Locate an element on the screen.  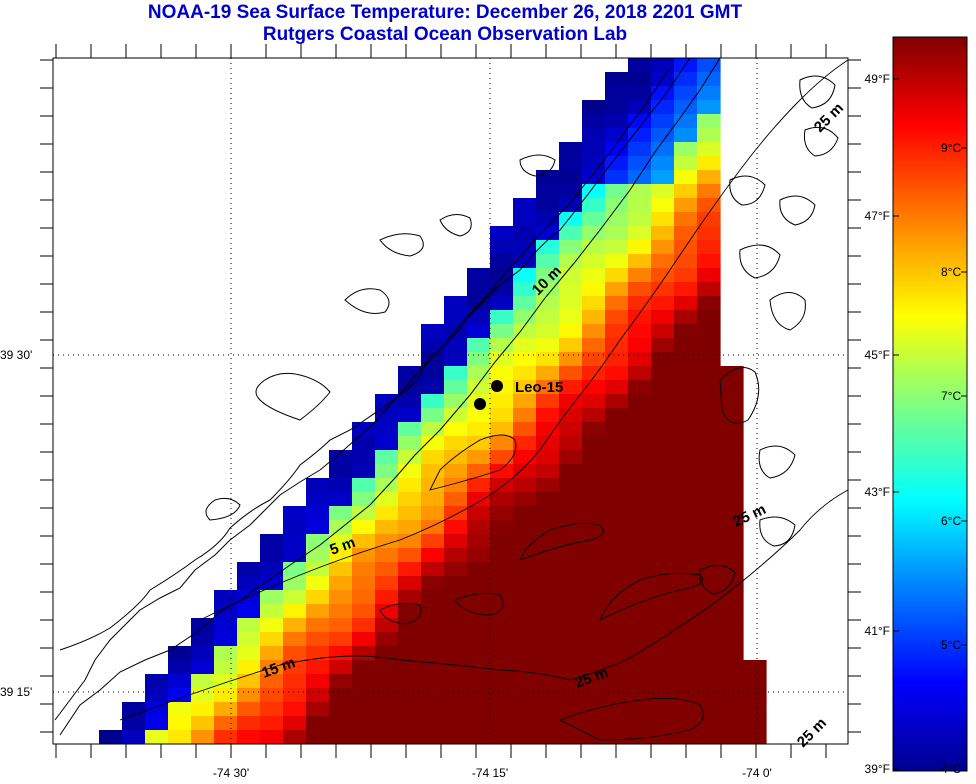
colorbar-c-5: 5°C is located at coordinates (951, 645).